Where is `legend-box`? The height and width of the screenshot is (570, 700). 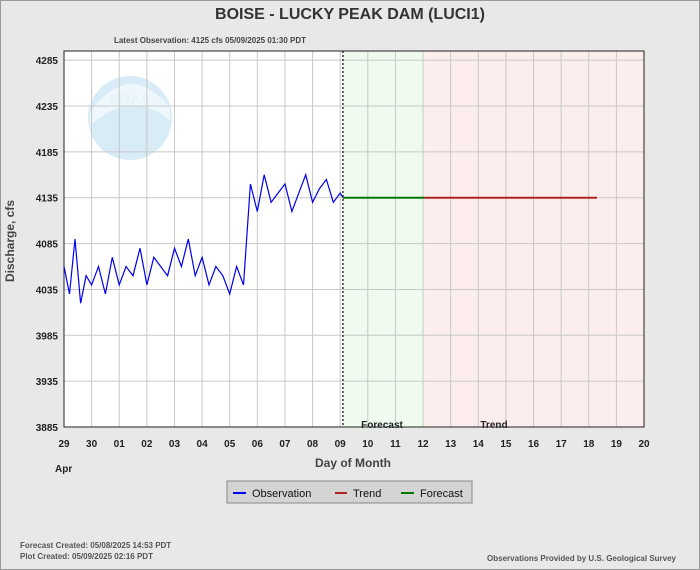
legend-box is located at coordinates (349, 492).